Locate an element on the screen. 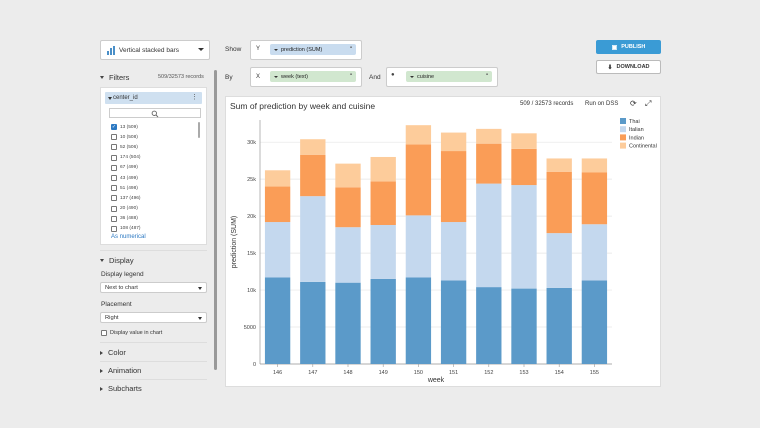 The image size is (760, 428). y-tick-label: 10k is located at coordinates (251, 291).